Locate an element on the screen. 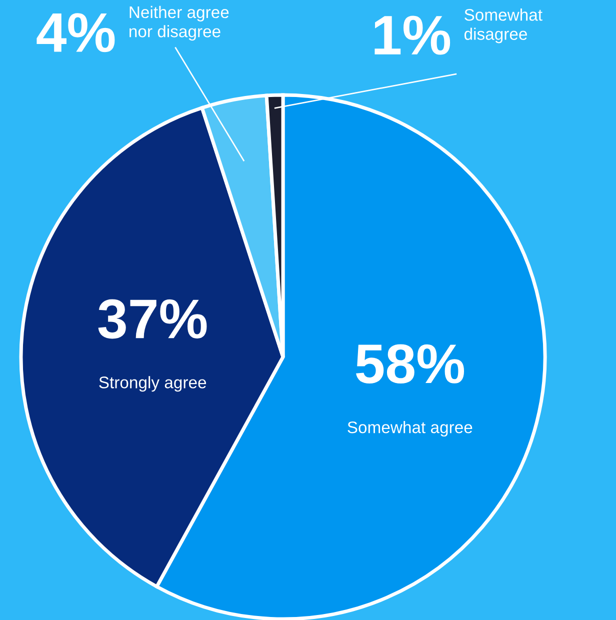  slice-label: Neither agree nor disagree is located at coordinates (179, 23).